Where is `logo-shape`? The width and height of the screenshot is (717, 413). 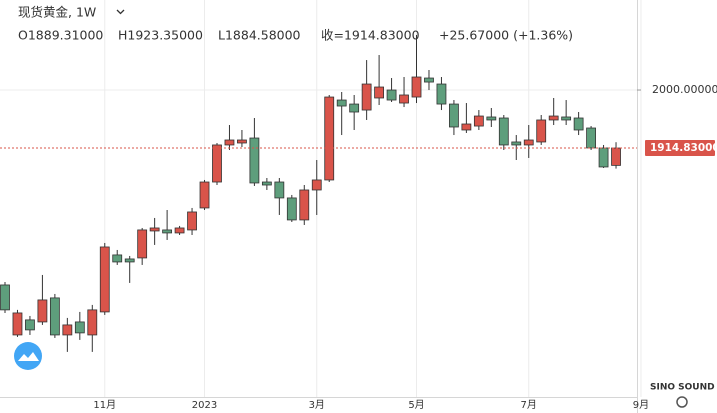
logo-shape is located at coordinates (28, 356).